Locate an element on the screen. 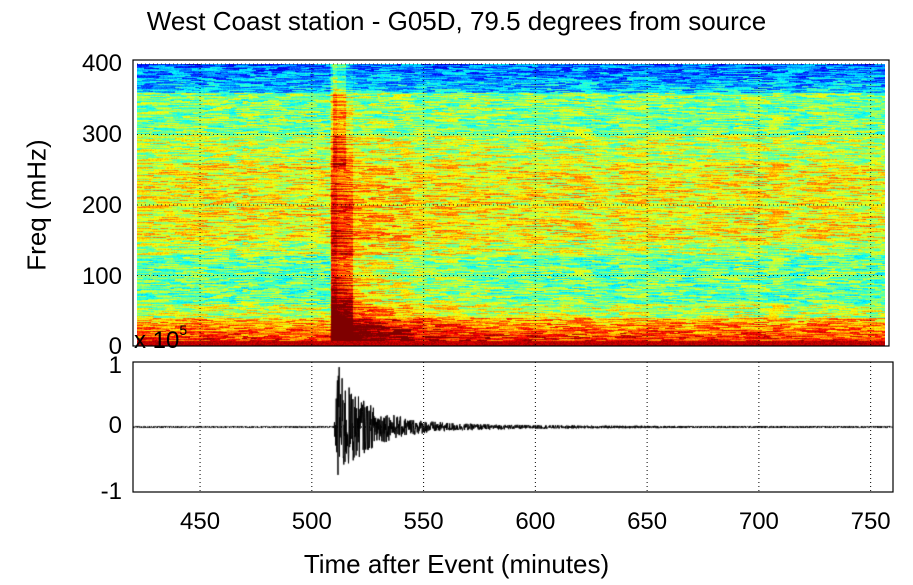 The height and width of the screenshot is (585, 913). wave-y-tick-minus-1: -1 is located at coordinates (111, 491).